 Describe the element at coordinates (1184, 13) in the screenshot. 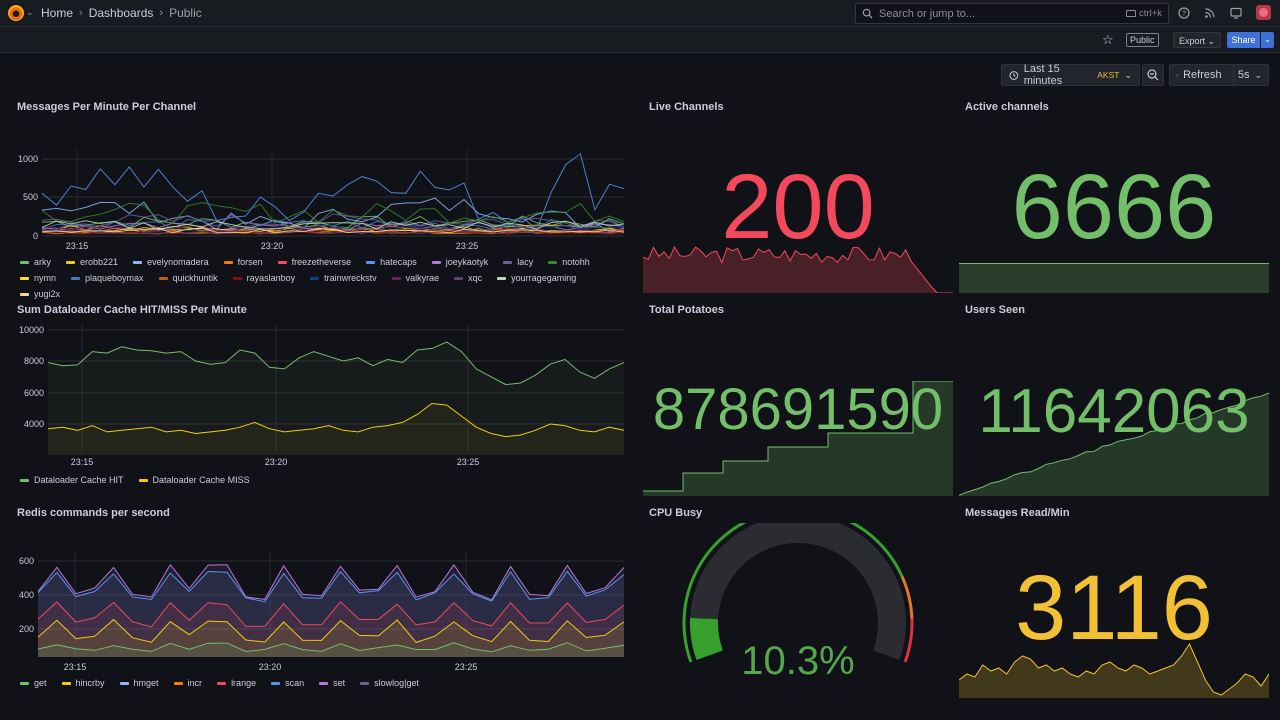

I see `help-icon: ?` at that location.